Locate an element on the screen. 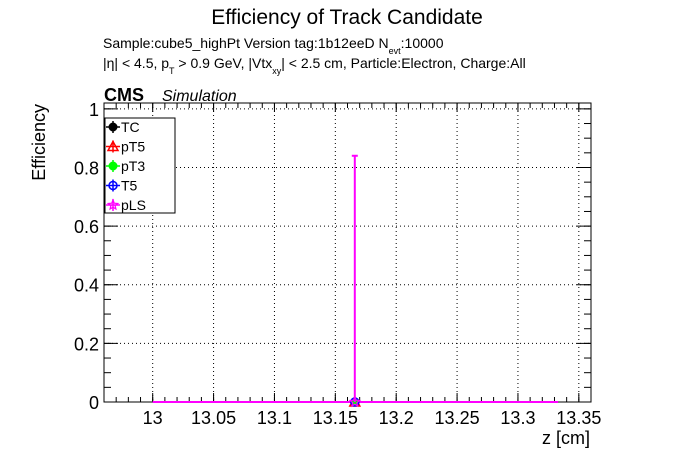  legend-label-pt3: pT3 is located at coordinates (133, 166).